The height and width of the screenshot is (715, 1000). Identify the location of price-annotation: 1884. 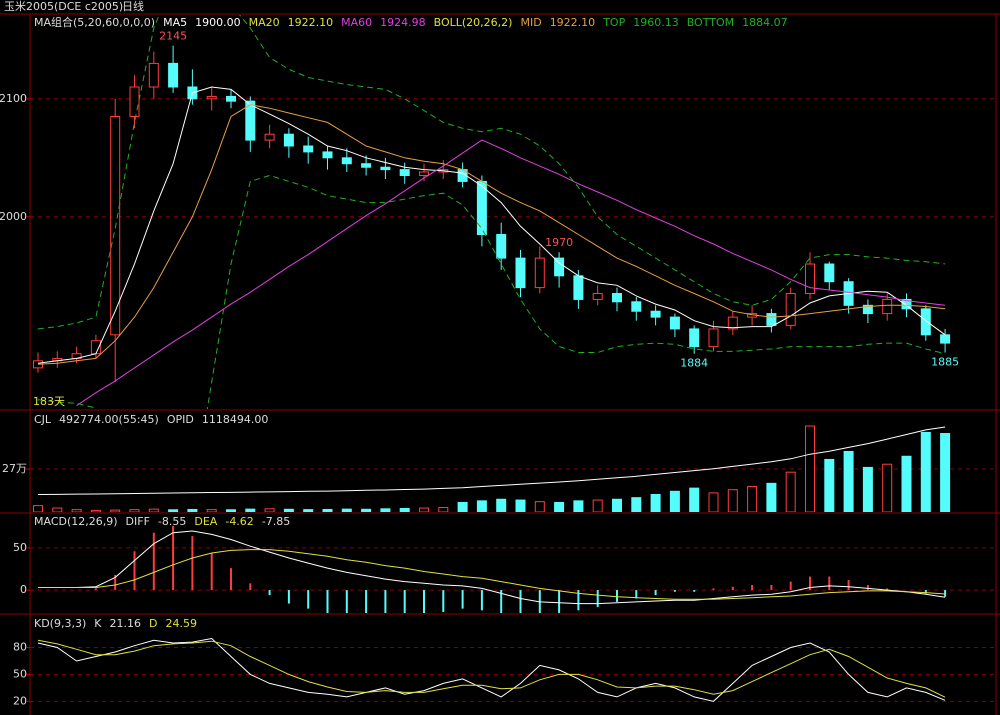
(694, 363).